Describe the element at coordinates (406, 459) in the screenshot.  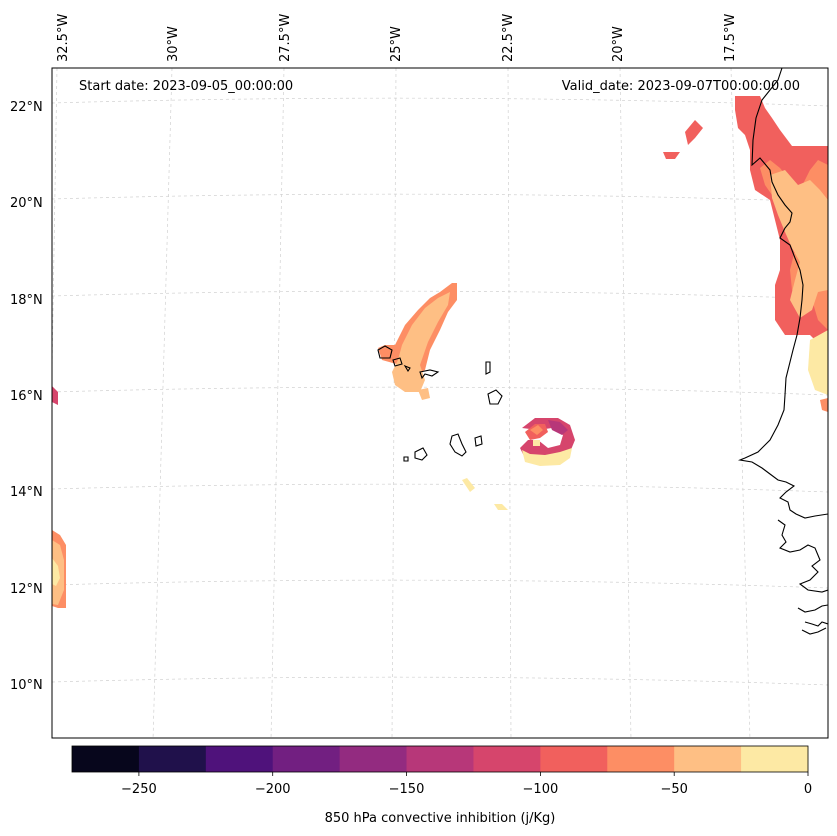
I see `island-brava` at that location.